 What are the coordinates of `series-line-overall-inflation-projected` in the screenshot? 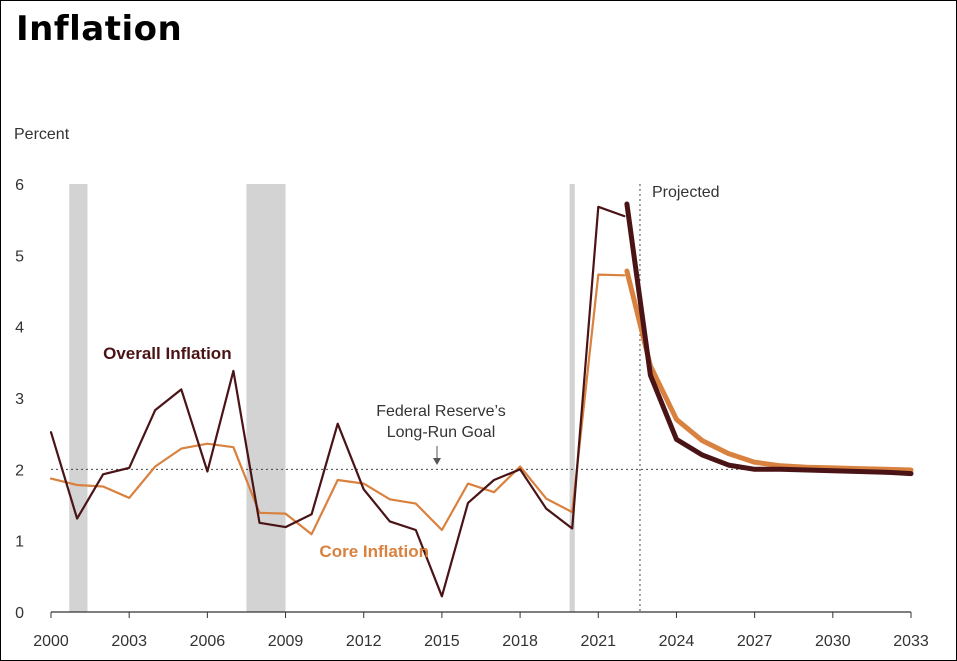 It's located at (769, 339).